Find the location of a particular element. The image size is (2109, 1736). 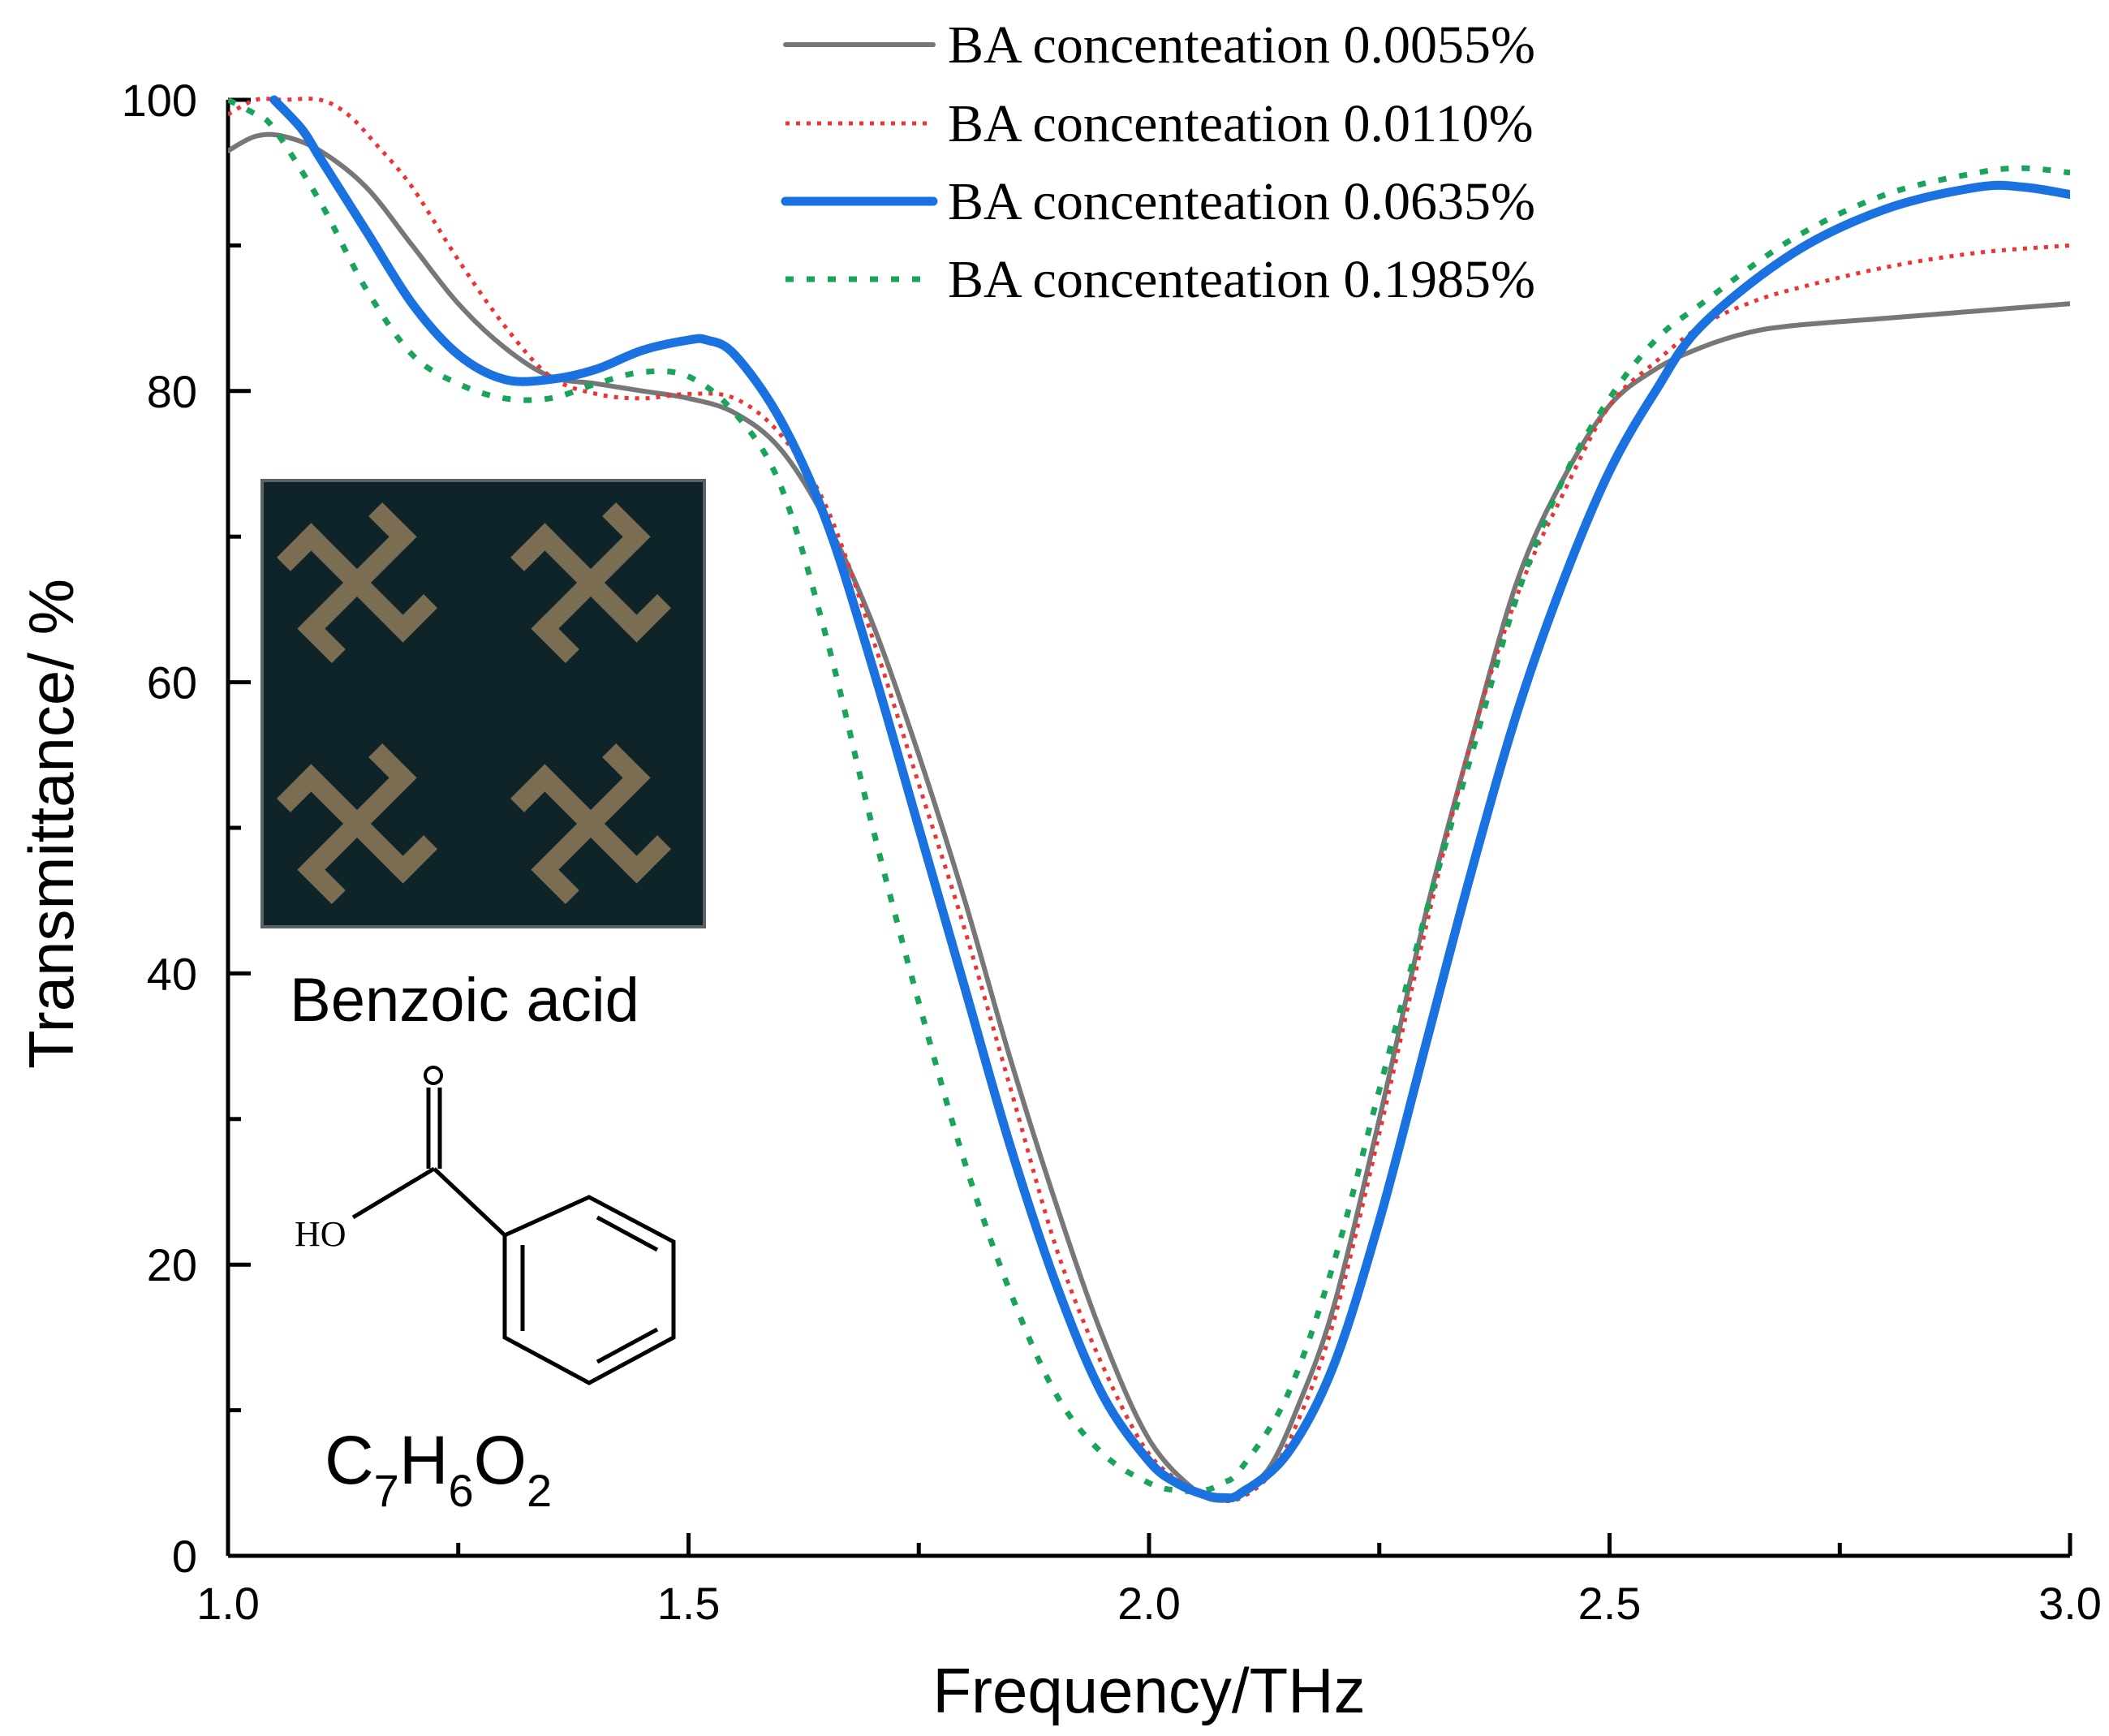

formula-hydrogen-subscript: 6 is located at coordinates (461, 1491).